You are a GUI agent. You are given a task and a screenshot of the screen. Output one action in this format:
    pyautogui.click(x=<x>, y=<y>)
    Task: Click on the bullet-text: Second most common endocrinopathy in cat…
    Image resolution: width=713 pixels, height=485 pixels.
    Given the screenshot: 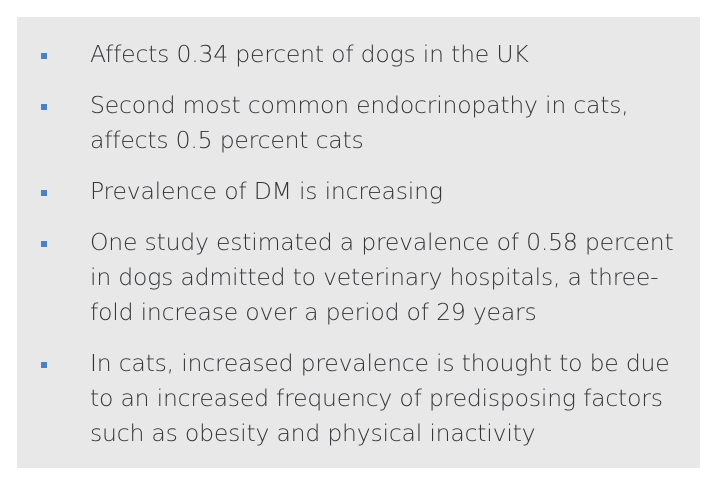 What is the action you would take?
    pyautogui.click(x=359, y=122)
    